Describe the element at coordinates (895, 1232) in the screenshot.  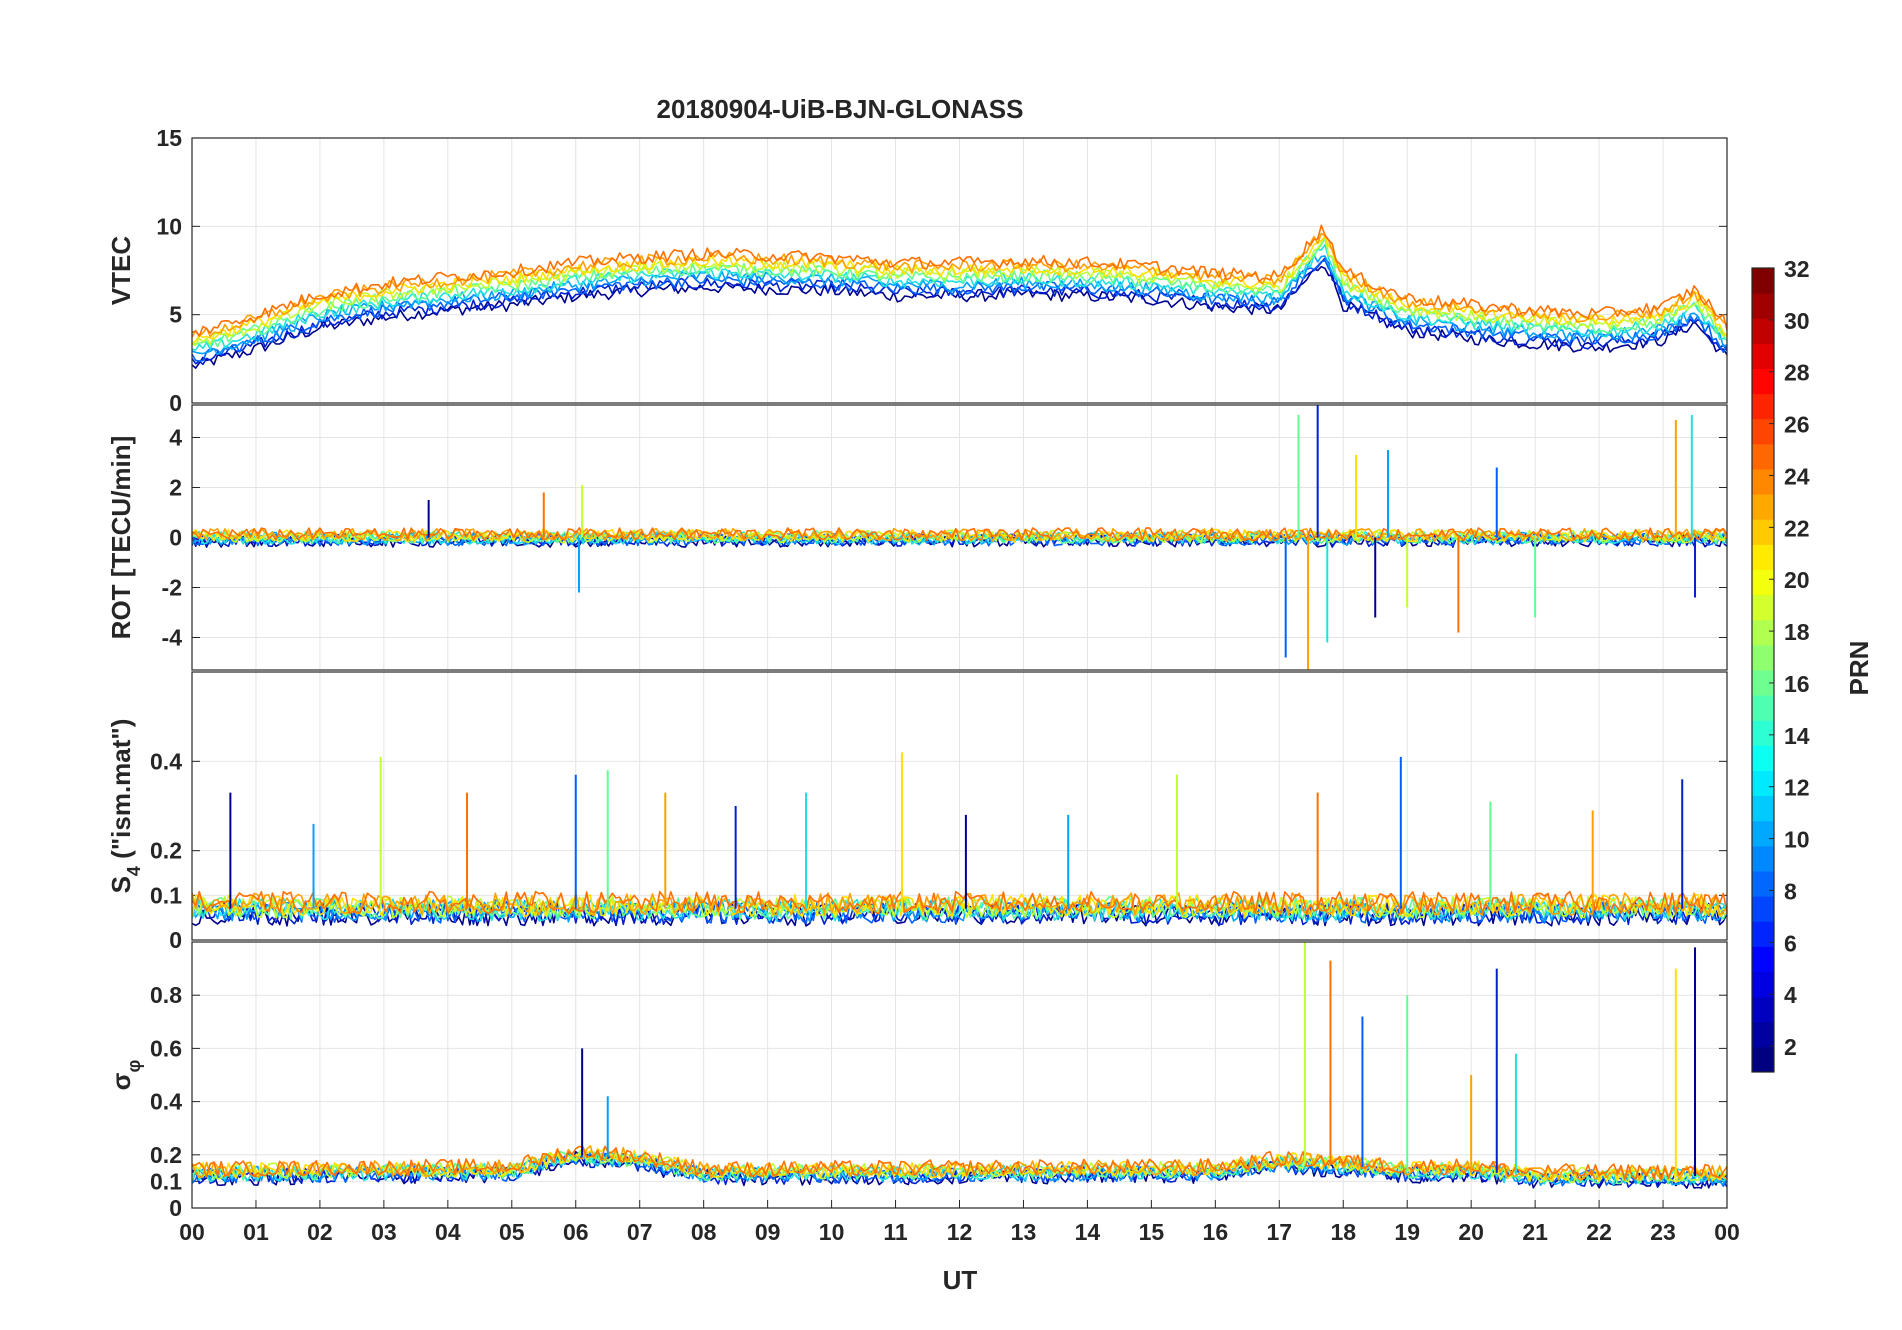
I see `x-tick-label: 11` at that location.